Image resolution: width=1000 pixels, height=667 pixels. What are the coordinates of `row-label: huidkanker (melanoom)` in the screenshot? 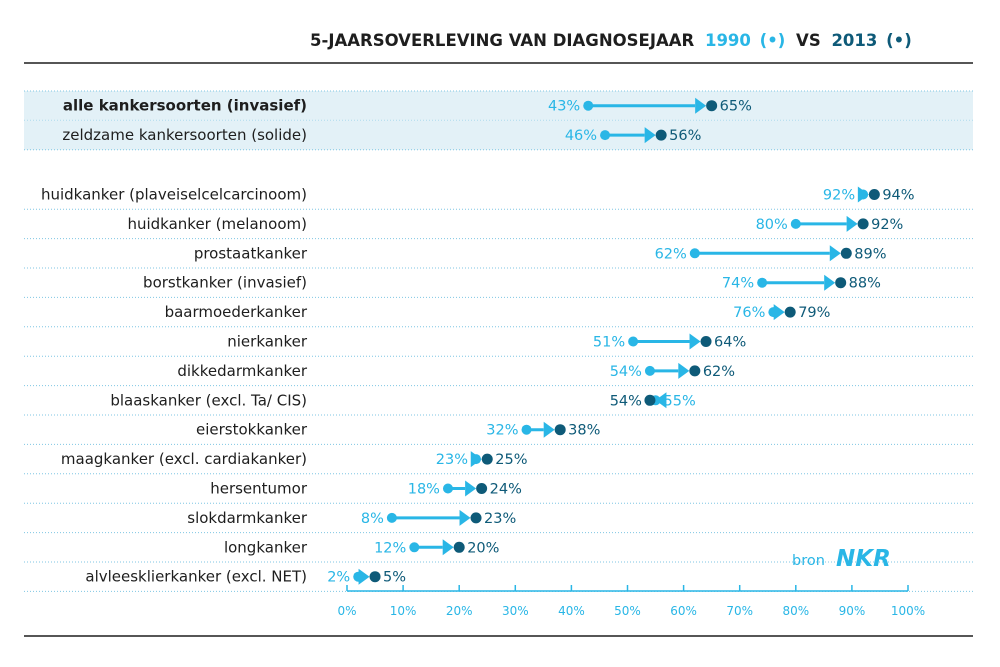 It's located at (217, 224).